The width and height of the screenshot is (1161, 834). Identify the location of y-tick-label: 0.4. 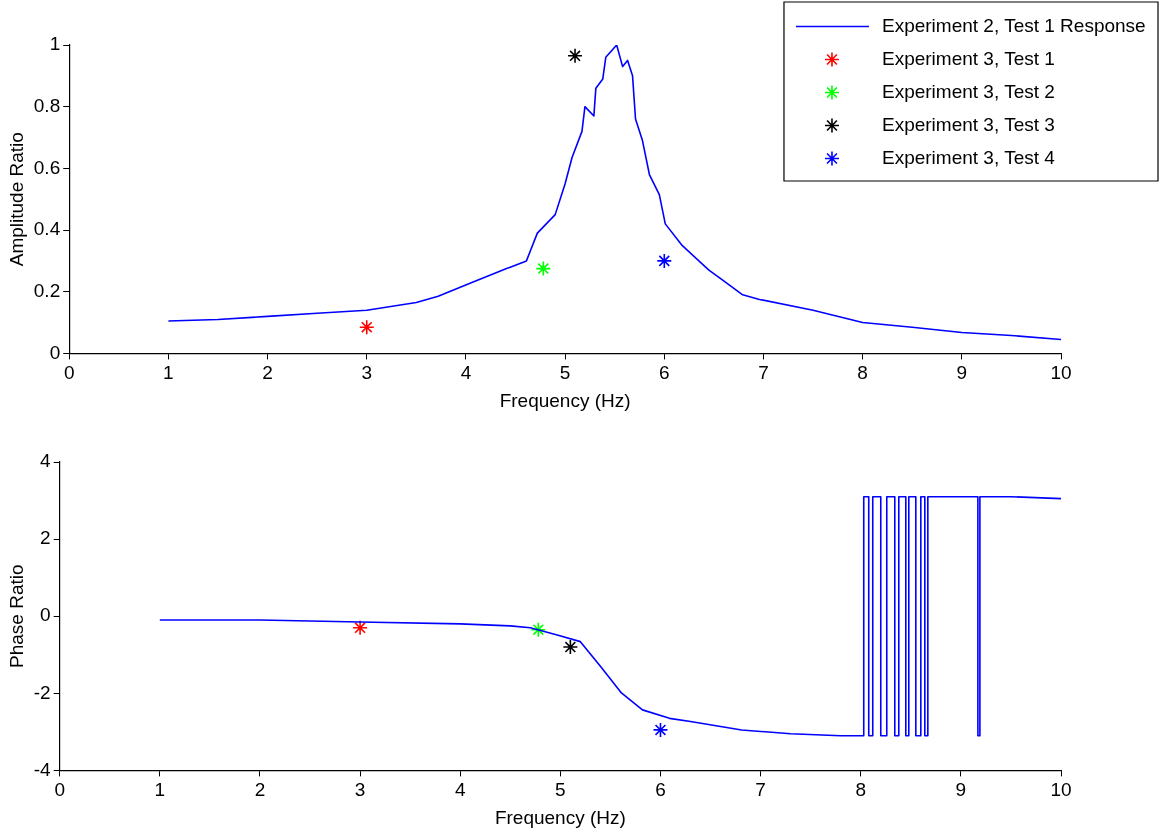
(47, 229).